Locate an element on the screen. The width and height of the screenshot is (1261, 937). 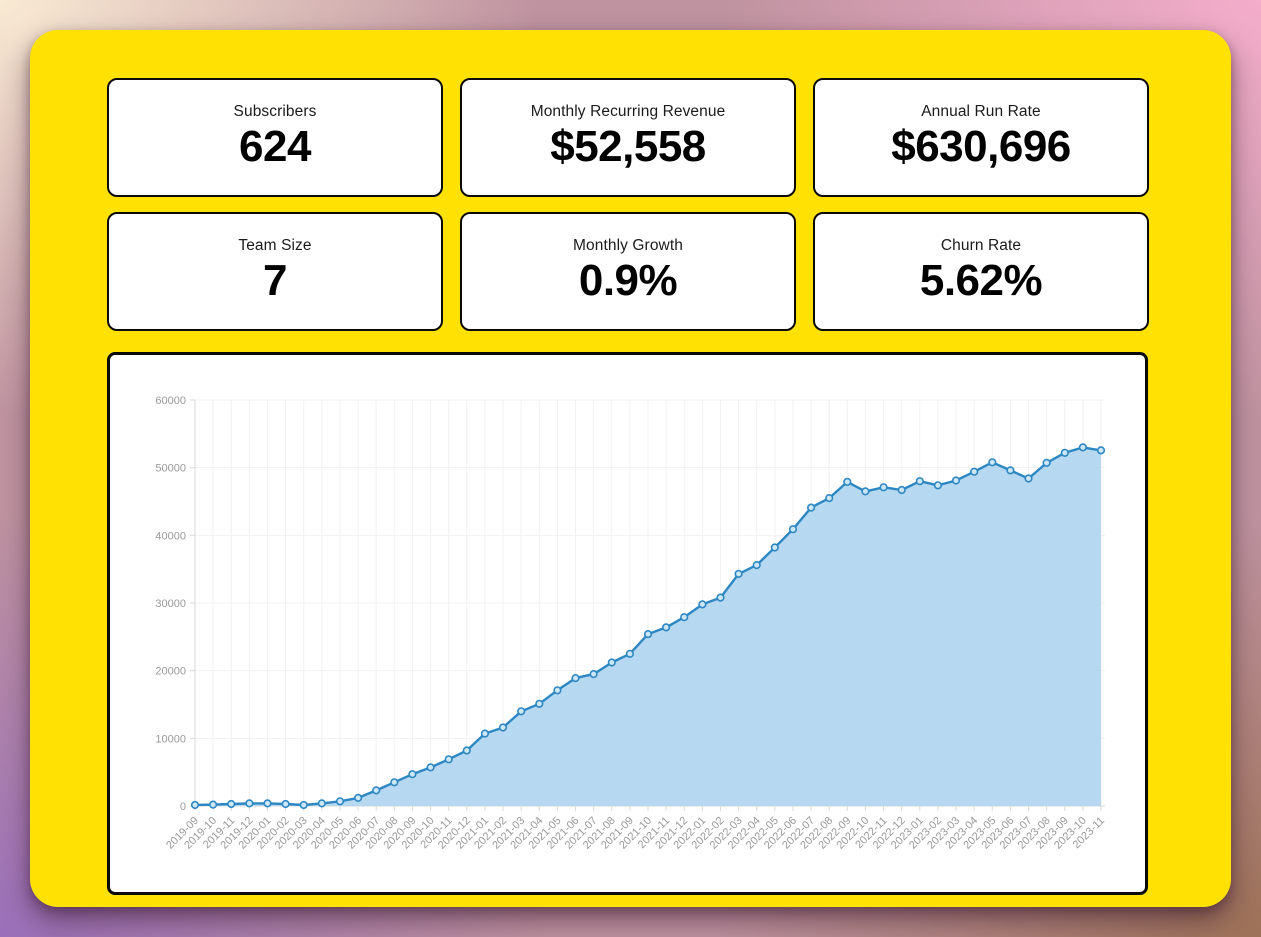
svg-text: 50000 is located at coordinates (170, 469).